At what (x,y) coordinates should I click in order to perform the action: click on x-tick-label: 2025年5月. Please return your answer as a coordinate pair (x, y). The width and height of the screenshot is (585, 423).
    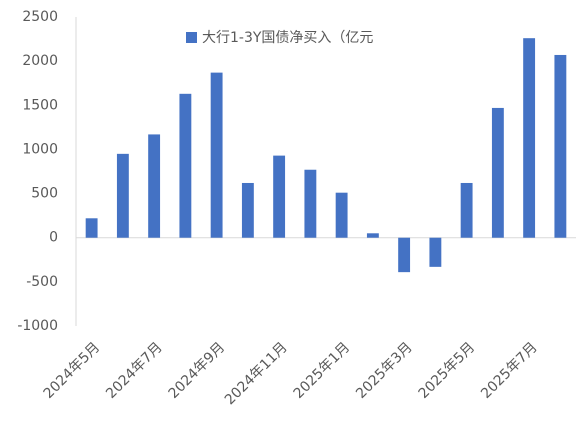
    Looking at the image, I should click on (447, 370).